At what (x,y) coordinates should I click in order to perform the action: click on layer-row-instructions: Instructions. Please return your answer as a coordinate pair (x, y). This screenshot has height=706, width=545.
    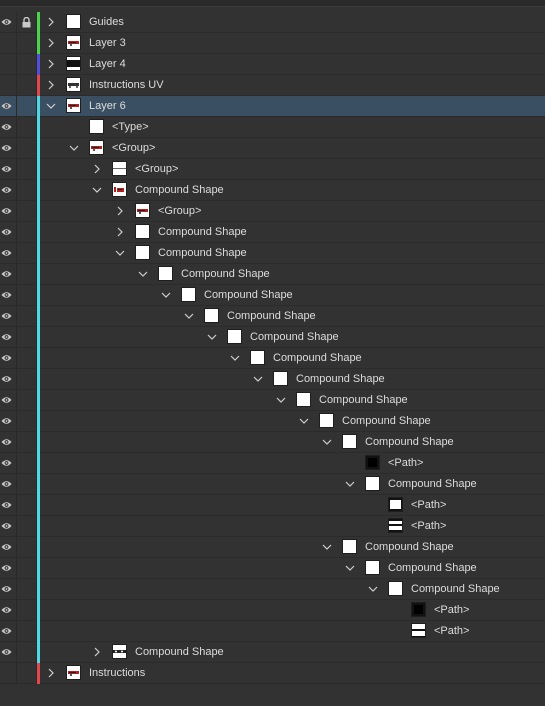
    Looking at the image, I should click on (272, 673).